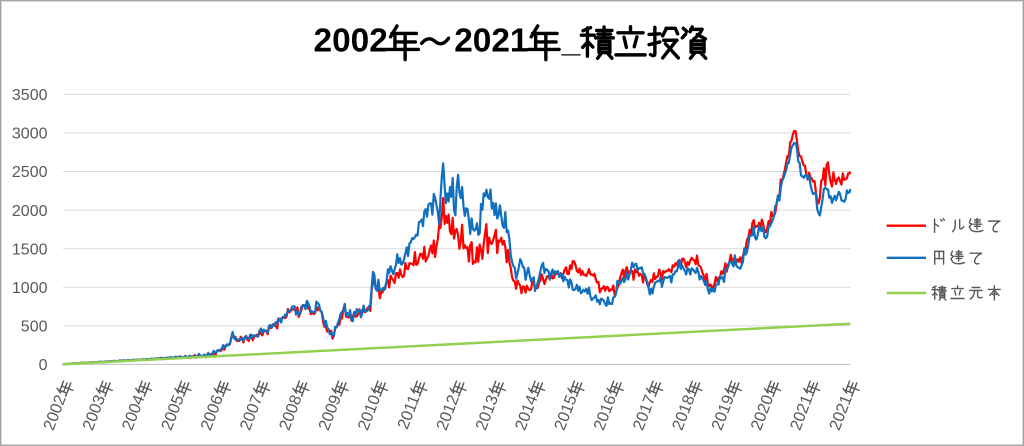 The width and height of the screenshot is (1024, 446). I want to click on svg-text: 1000, so click(30, 288).